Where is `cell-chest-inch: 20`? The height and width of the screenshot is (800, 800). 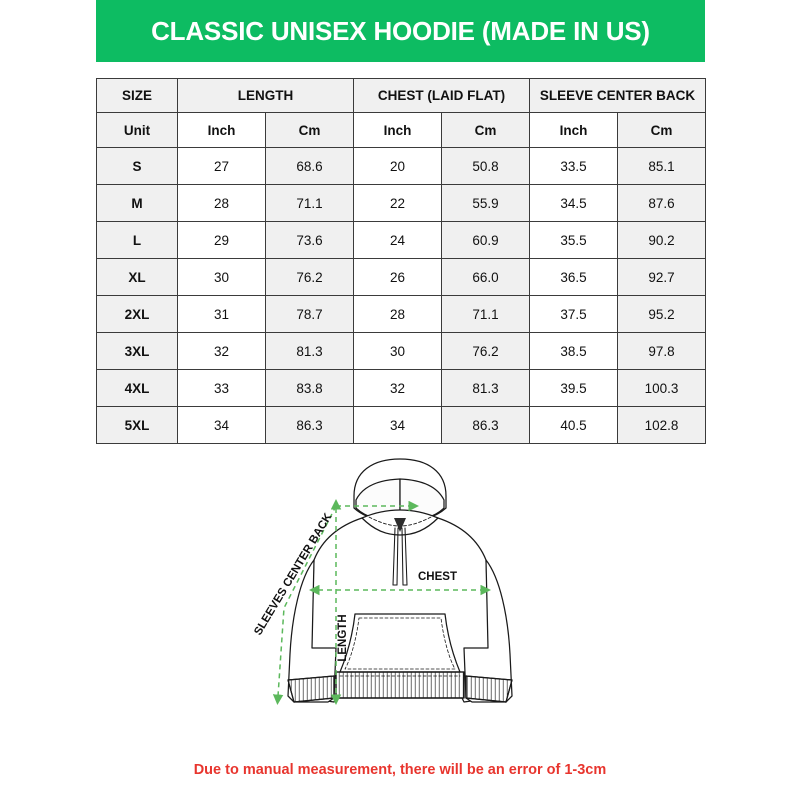
cell-chest-inch: 20 is located at coordinates (397, 166).